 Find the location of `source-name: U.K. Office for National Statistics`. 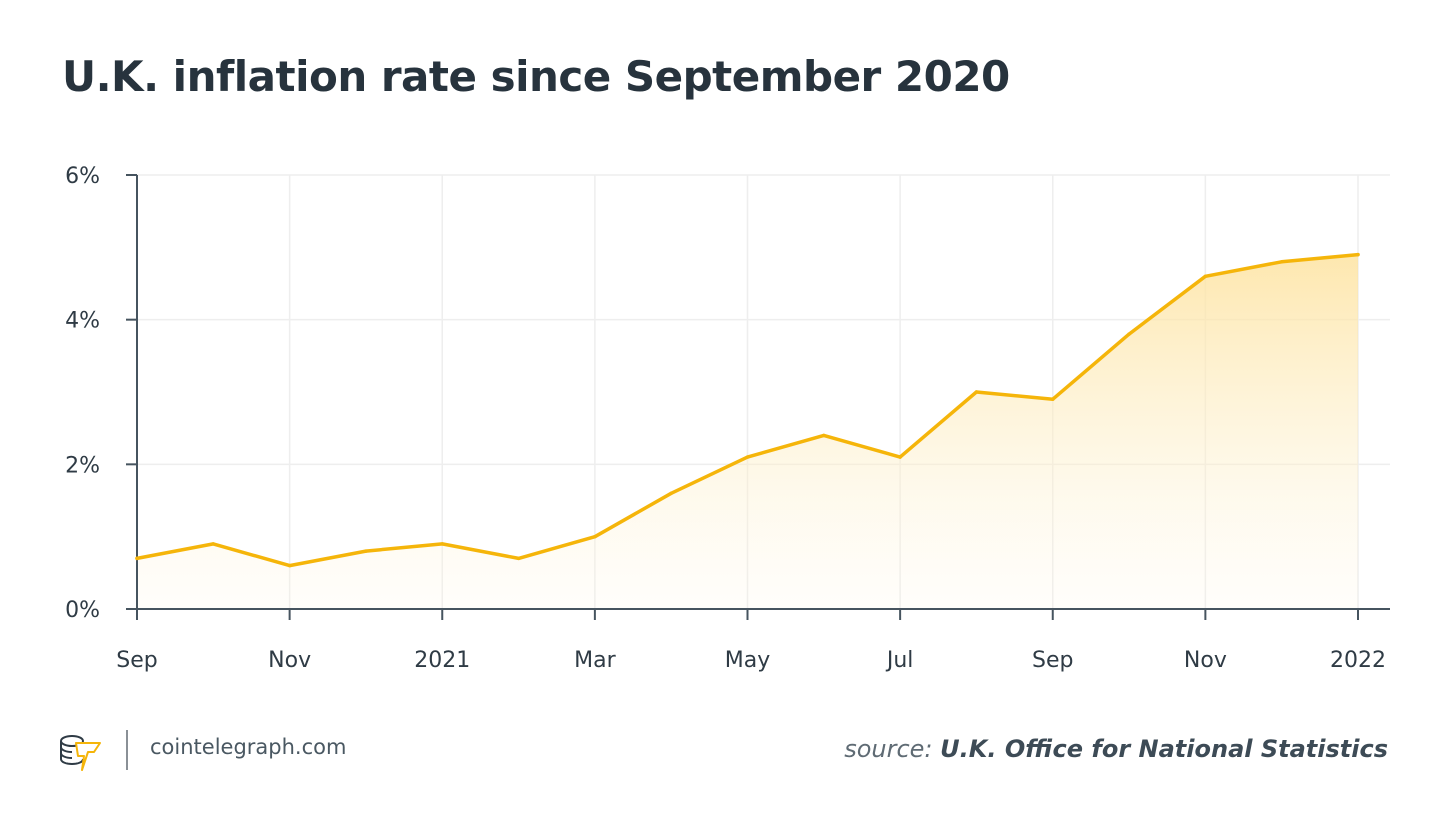

source-name: U.K. Office for National Statistics is located at coordinates (1164, 749).